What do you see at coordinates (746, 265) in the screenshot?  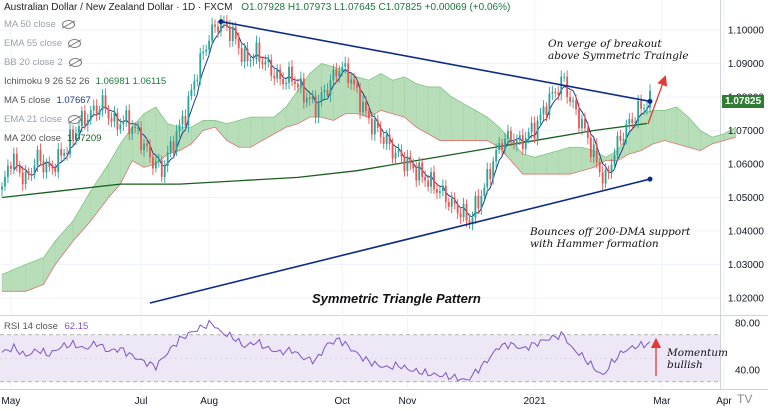 I see `price-tick-label: 1.03000` at bounding box center [746, 265].